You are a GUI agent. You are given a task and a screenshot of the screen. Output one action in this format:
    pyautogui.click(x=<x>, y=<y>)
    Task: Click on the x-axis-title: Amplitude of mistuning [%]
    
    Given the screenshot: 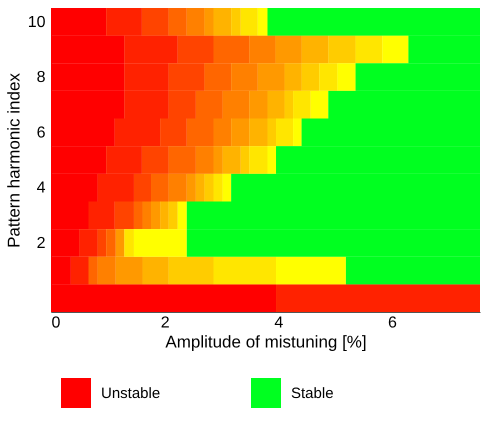 What is the action you would take?
    pyautogui.click(x=266, y=342)
    